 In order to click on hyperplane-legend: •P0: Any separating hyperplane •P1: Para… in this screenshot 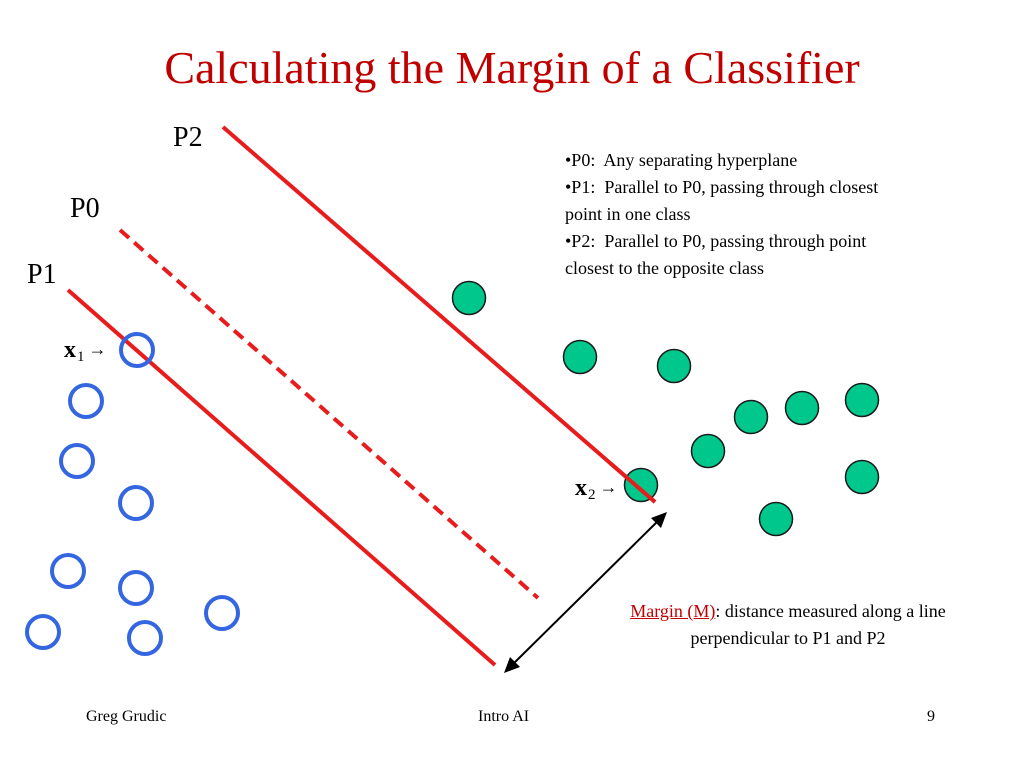, I will do `click(740, 214)`.